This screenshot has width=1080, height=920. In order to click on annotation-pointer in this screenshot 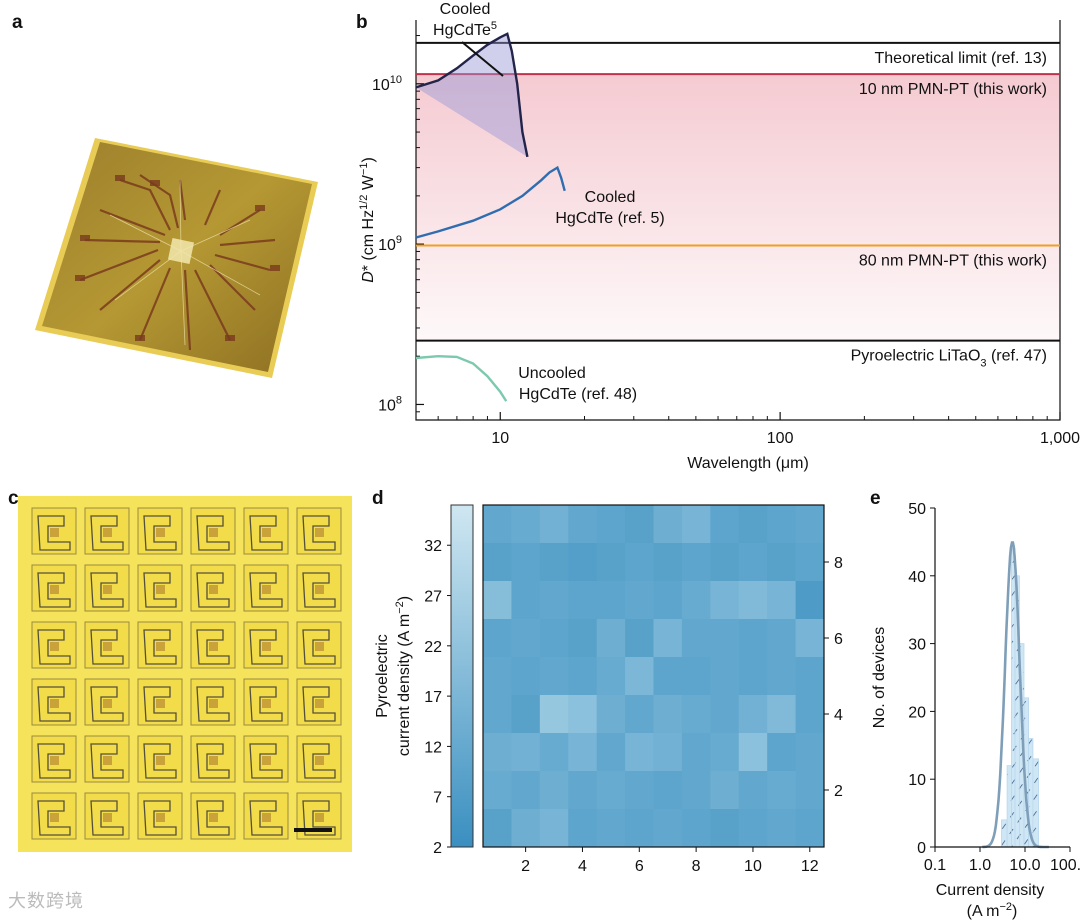, I will do `click(482, 59)`.